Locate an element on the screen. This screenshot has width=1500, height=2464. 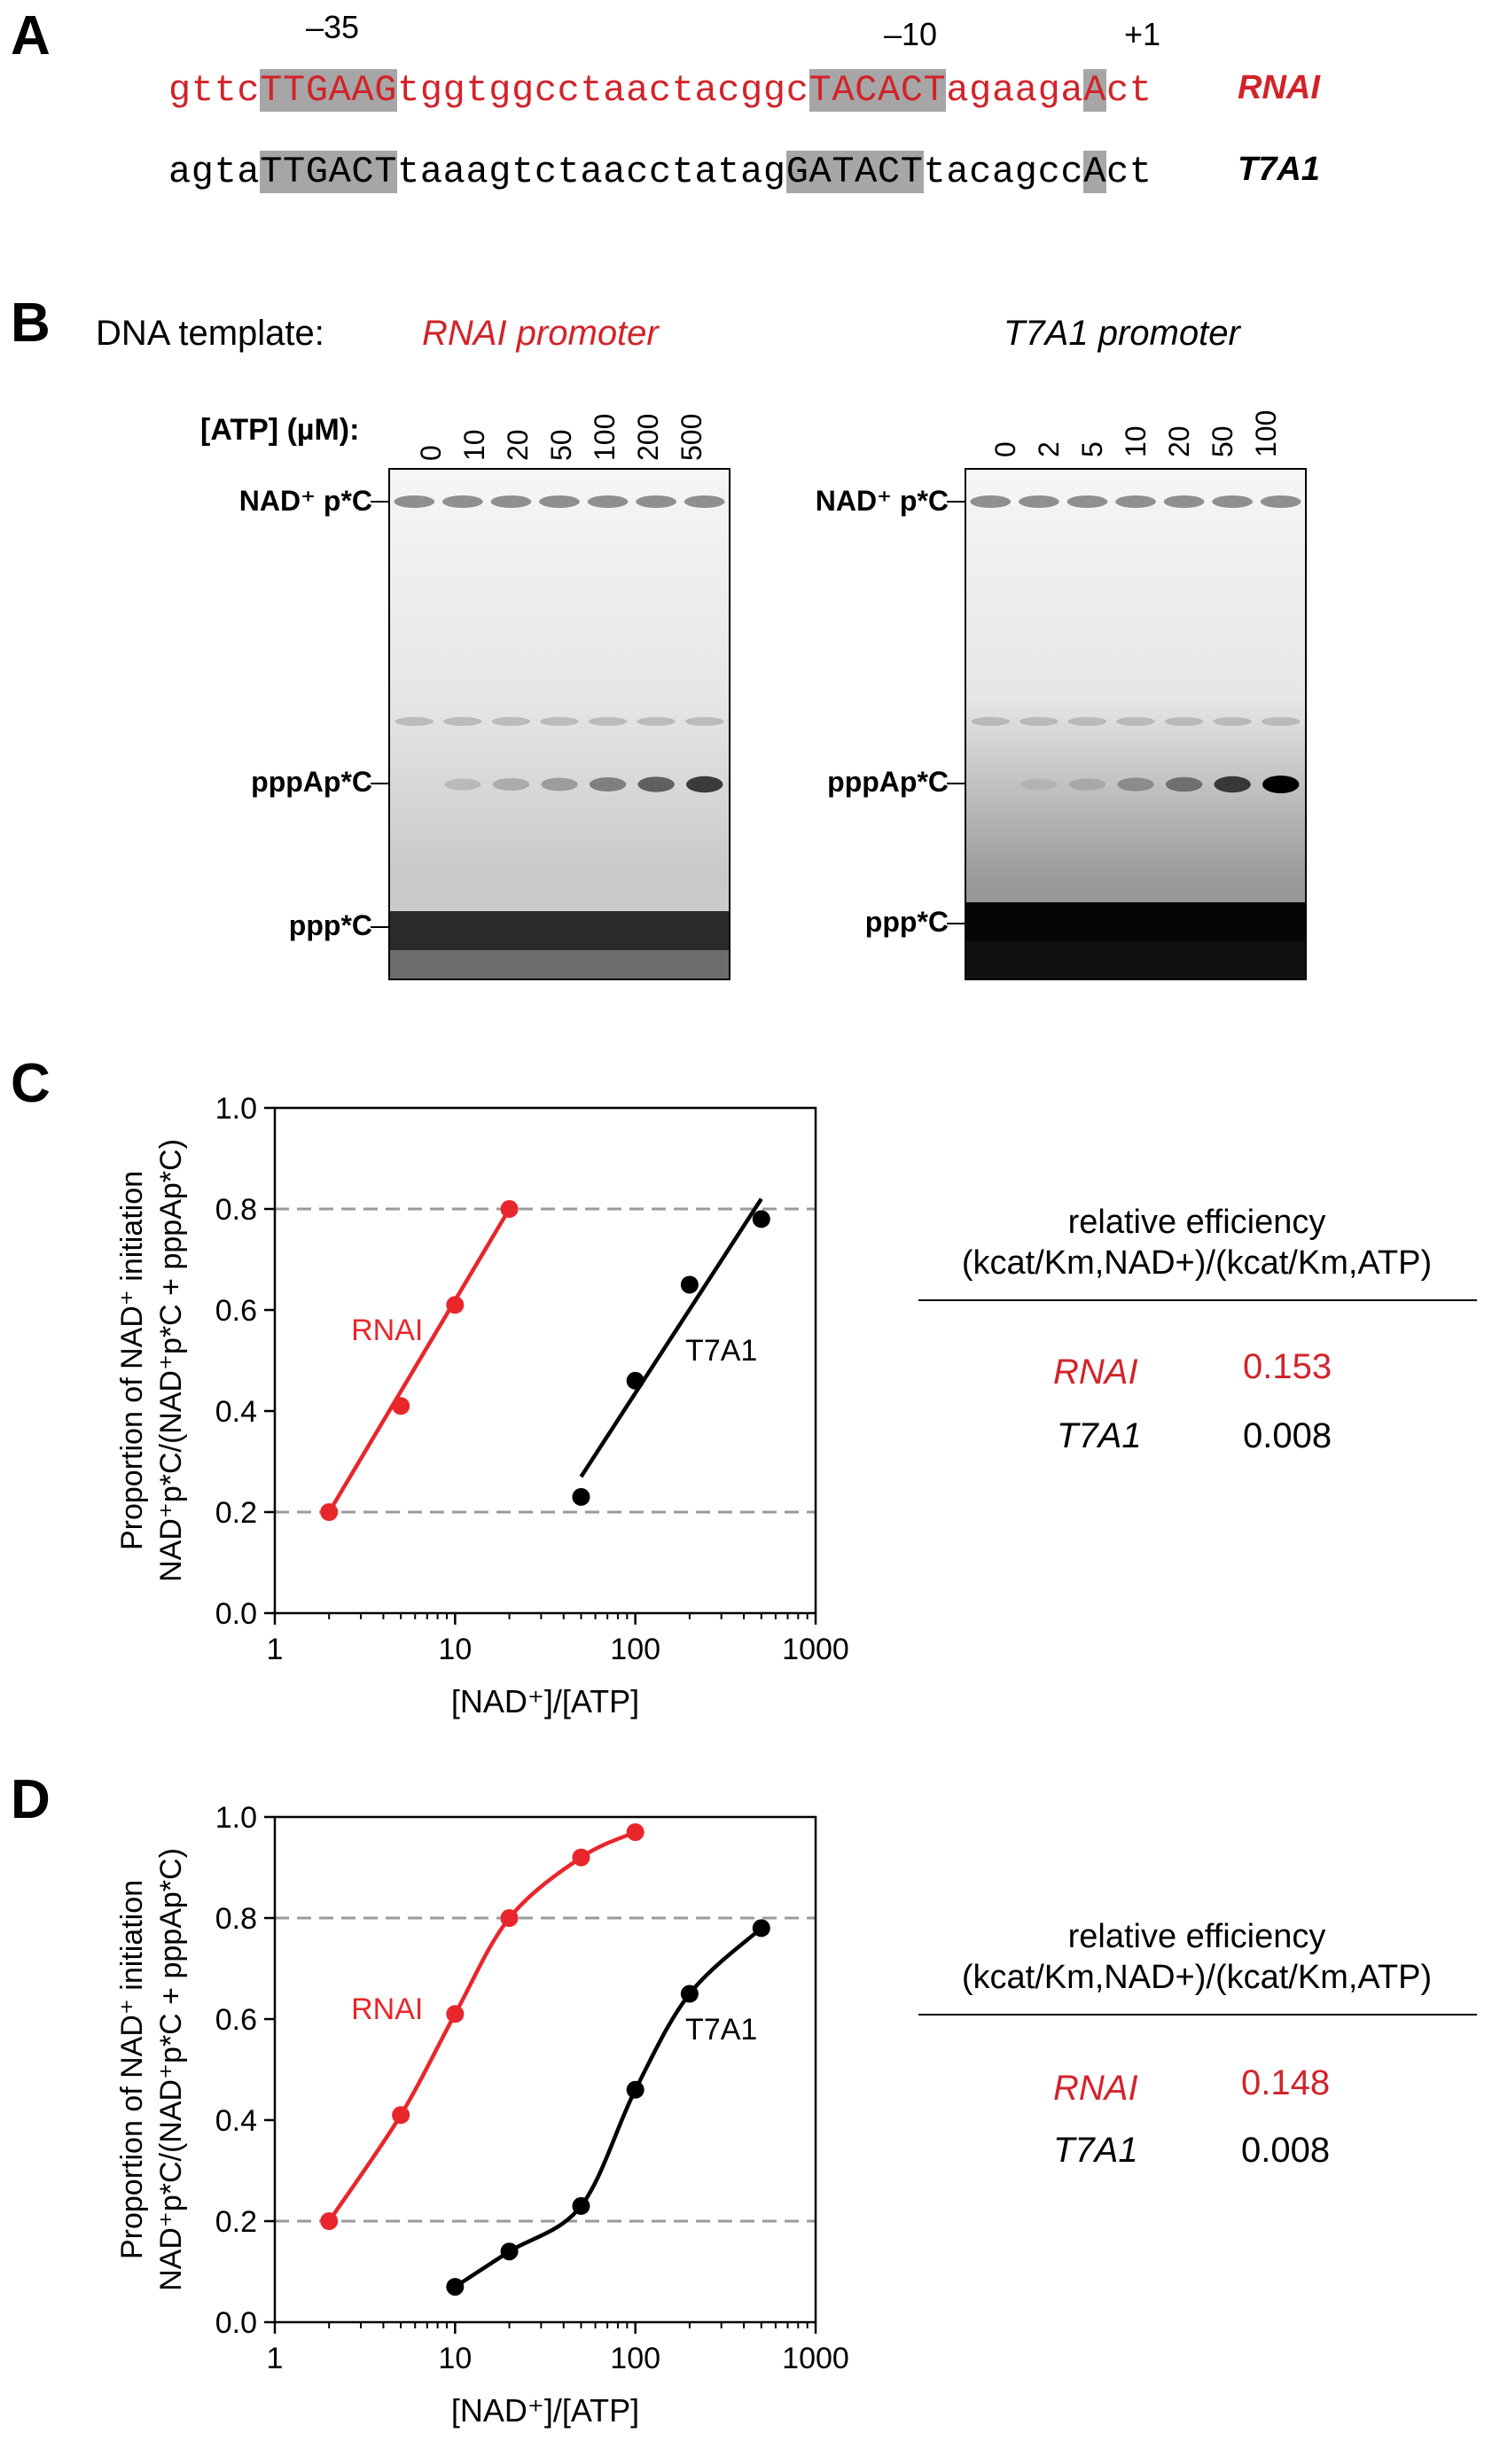
panel-d-efficiency-value-rnai: 0.148 is located at coordinates (1286, 2082).